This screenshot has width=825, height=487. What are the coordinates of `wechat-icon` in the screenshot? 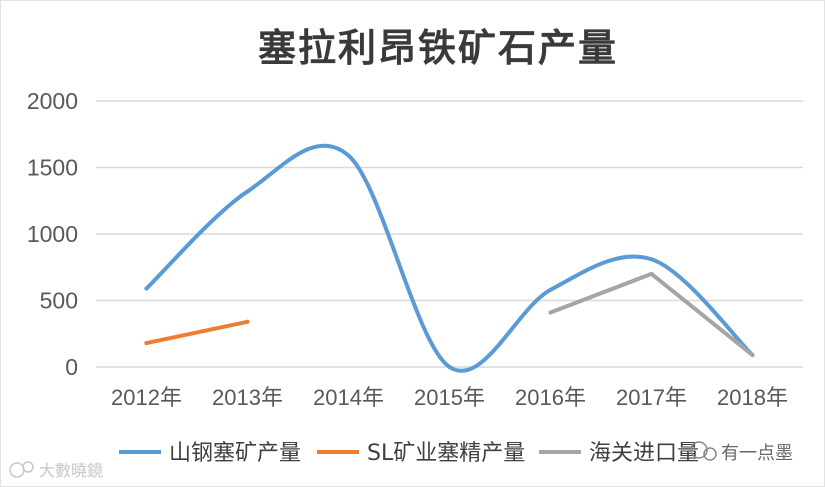 It's located at (699, 450).